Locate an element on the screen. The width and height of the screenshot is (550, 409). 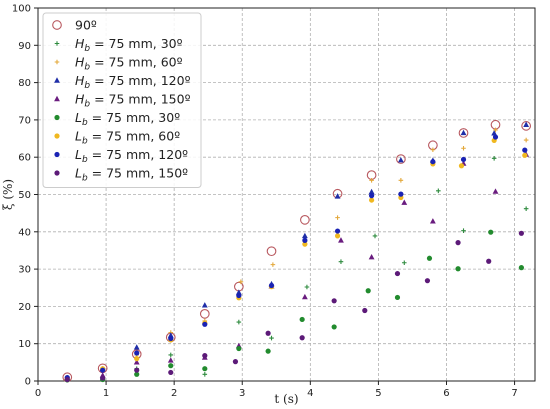
legend-label-5: Hb = 75 mm, 150º is located at coordinates (133, 101).